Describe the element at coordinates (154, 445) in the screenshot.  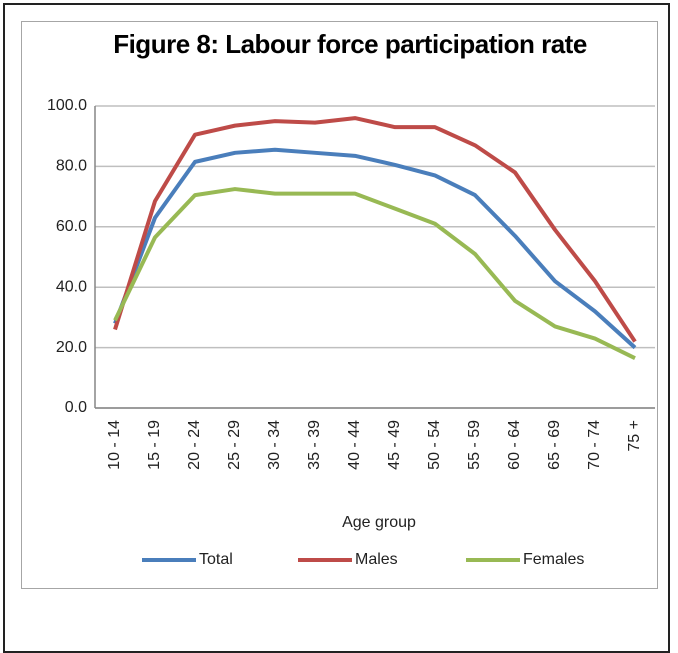
I see `x-tick-label: 15 - 19` at that location.